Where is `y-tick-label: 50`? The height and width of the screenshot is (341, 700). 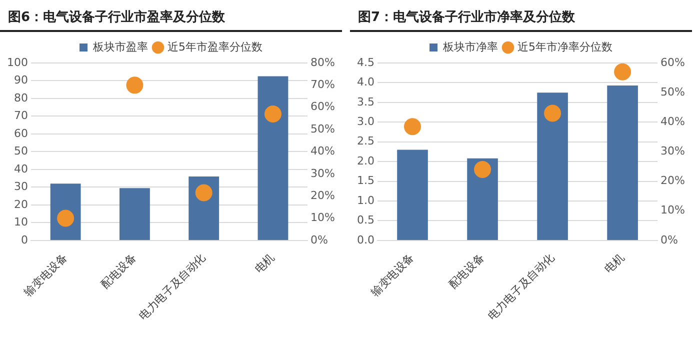
y-tick-label: 50 is located at coordinates (21, 151).